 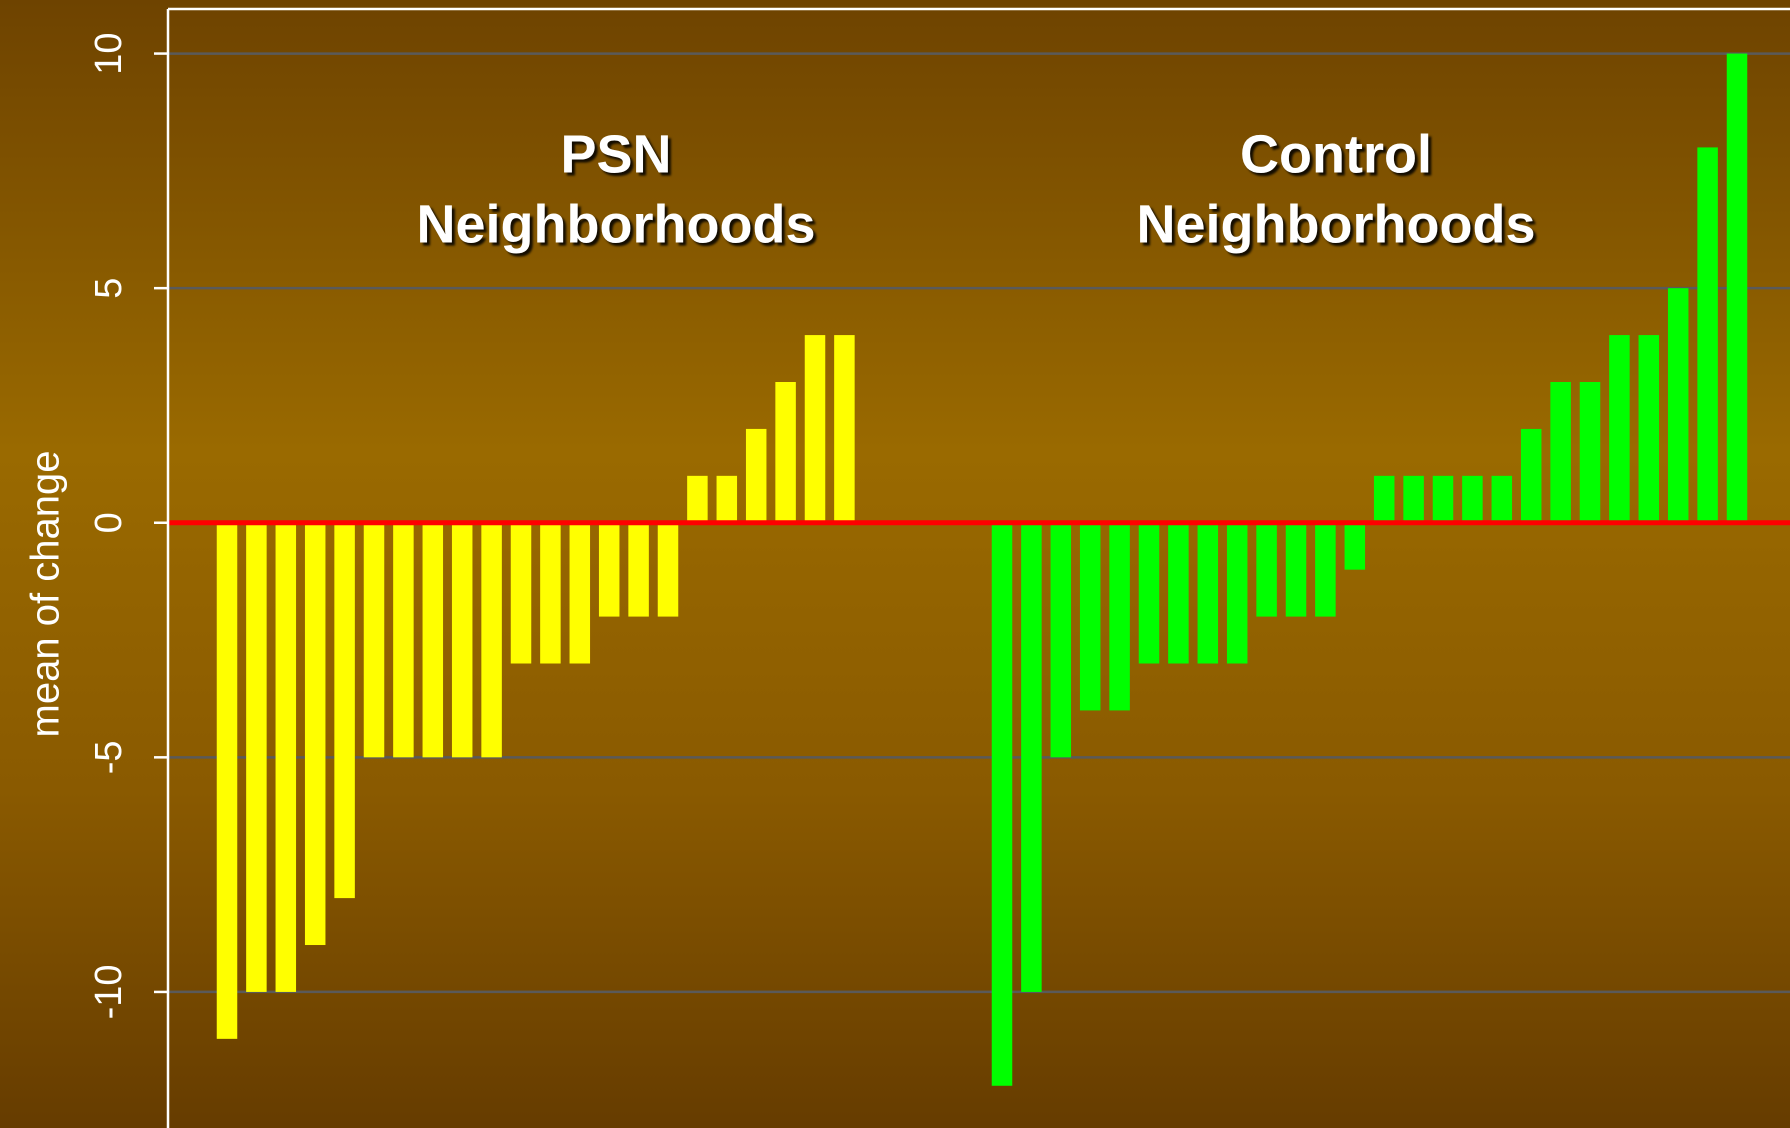 I want to click on y-tick-label: -5, so click(x=109, y=757).